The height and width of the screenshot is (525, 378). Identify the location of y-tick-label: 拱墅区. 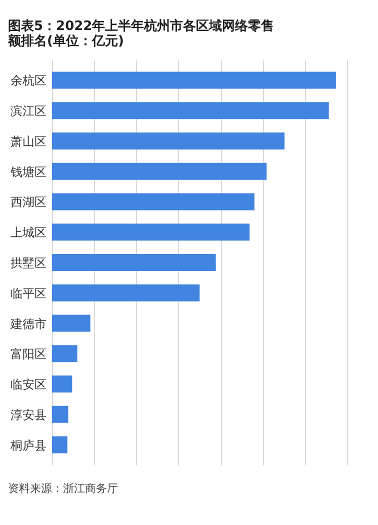
(28, 263).